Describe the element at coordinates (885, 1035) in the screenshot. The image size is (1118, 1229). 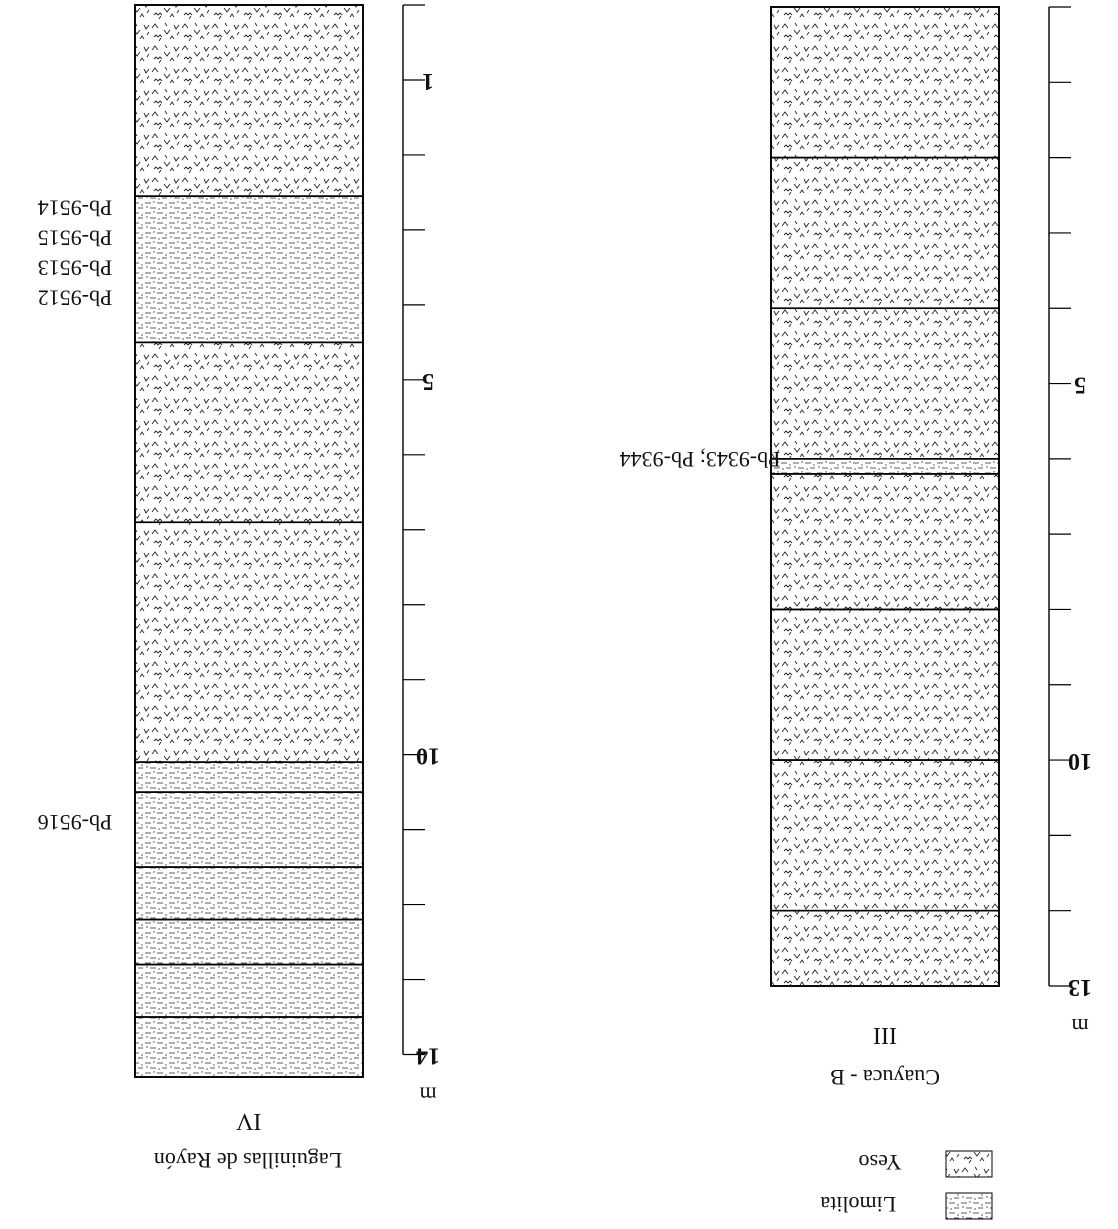
I see `column-iii-number: III` at that location.